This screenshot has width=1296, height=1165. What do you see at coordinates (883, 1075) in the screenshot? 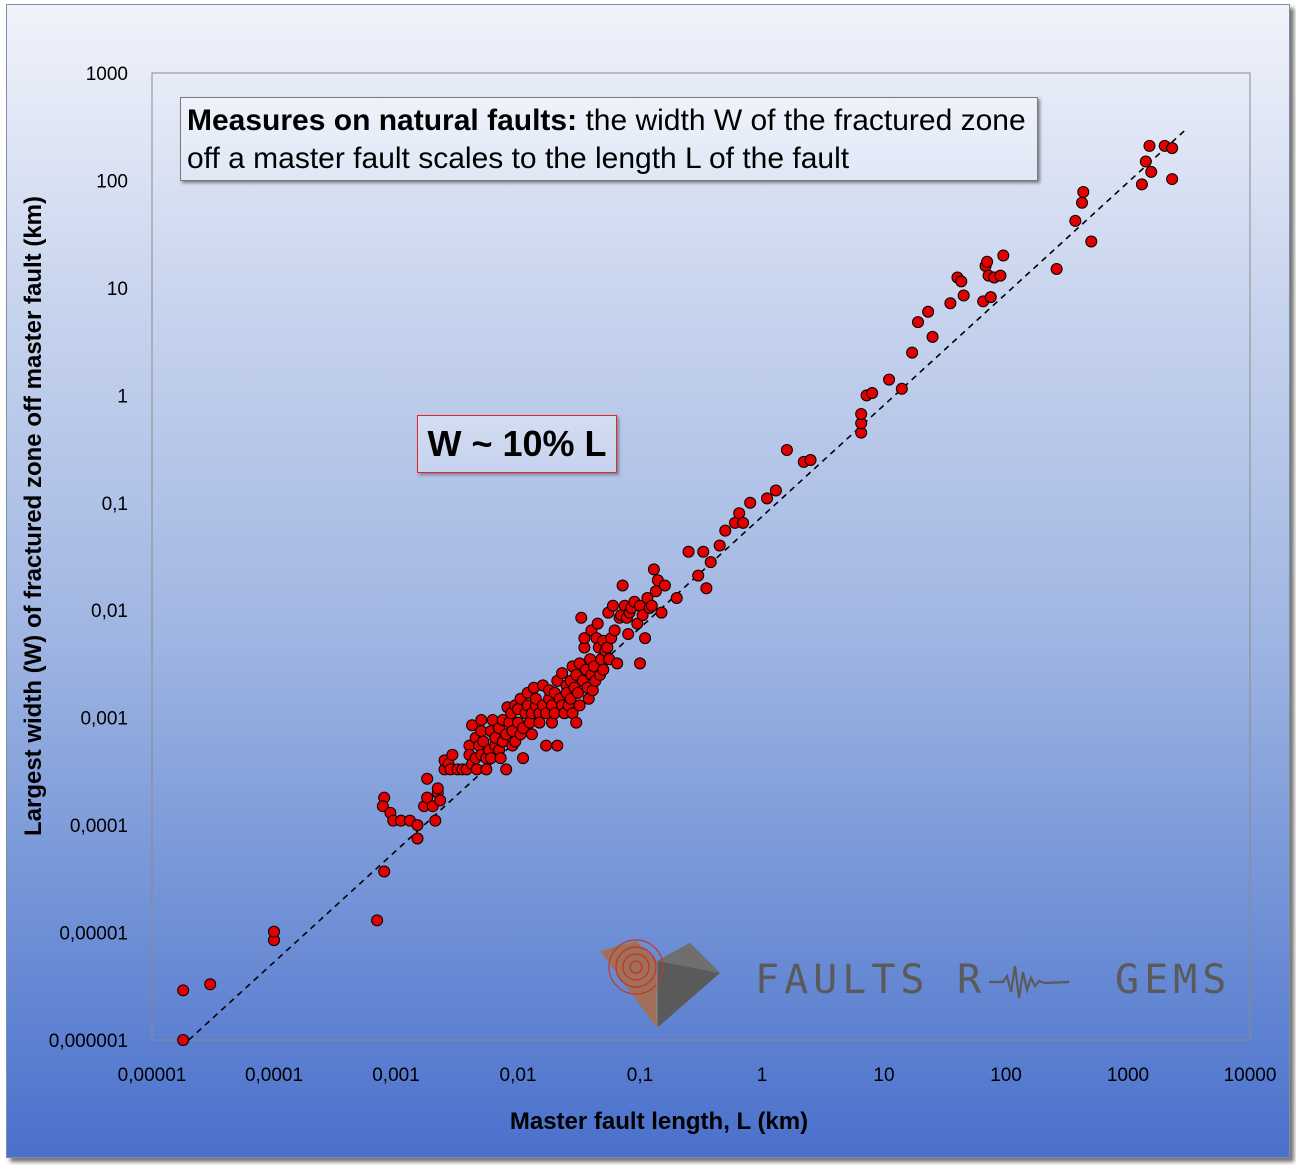
I see `x-tick-label: 10` at bounding box center [883, 1075].